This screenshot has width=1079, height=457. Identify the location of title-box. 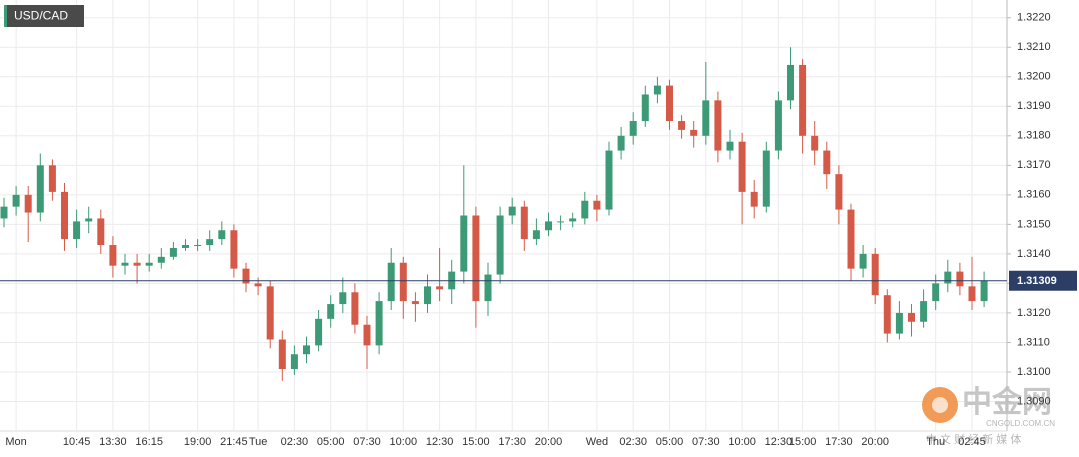
(44, 16).